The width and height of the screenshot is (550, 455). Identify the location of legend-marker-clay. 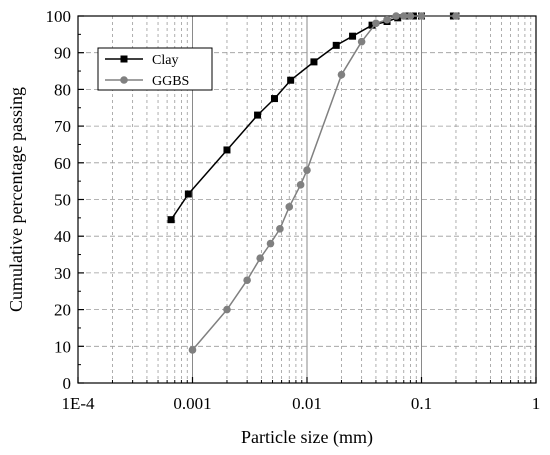
(124, 59).